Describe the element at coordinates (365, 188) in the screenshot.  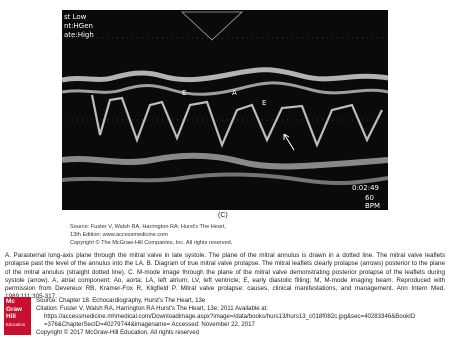
I see `timer: 0:02:49` at that location.